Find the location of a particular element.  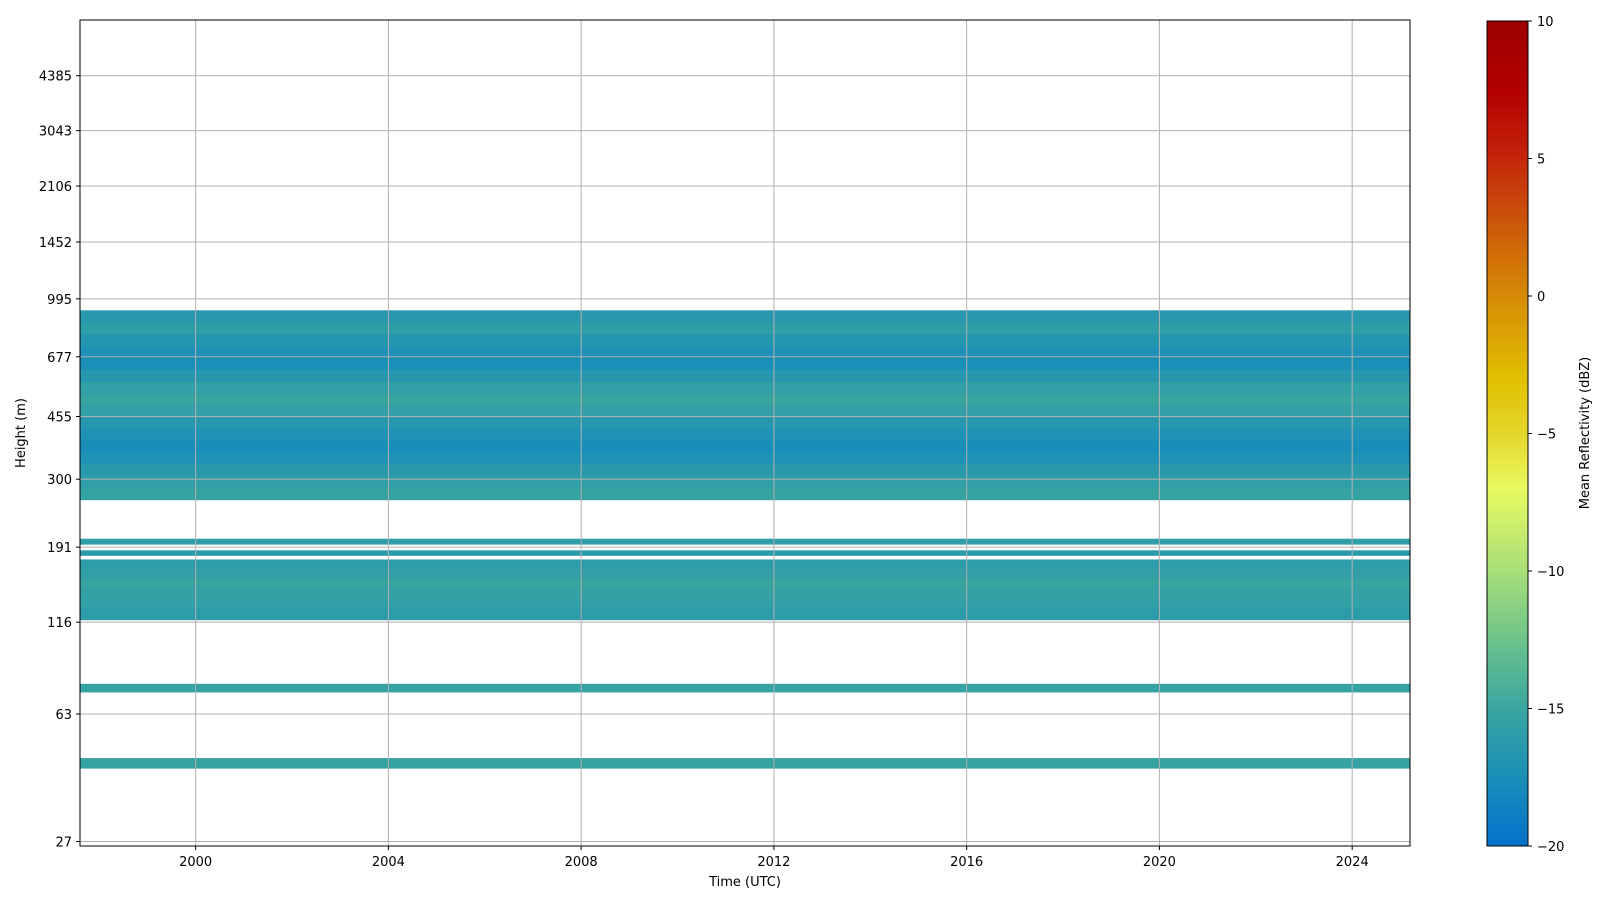

x-tick-label: 2020 is located at coordinates (1159, 862).